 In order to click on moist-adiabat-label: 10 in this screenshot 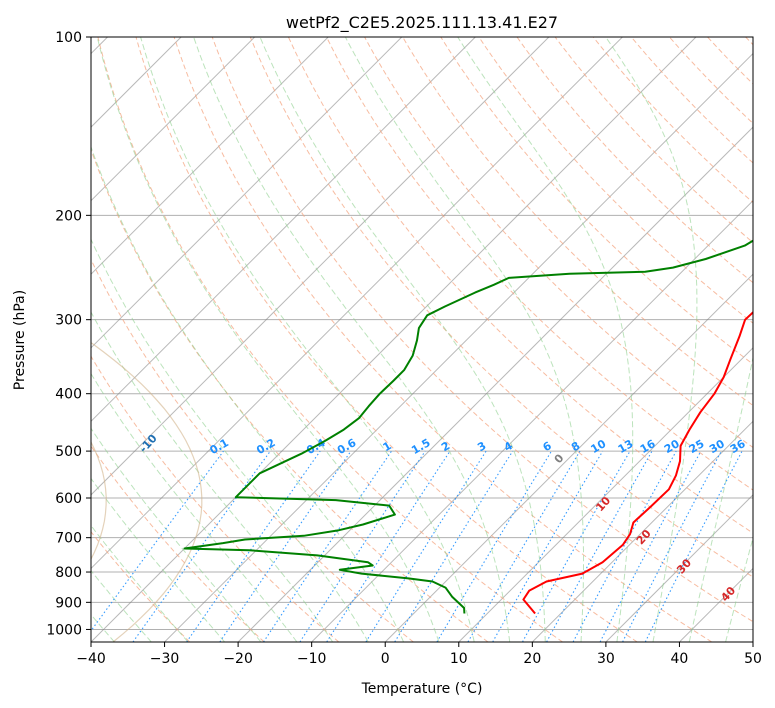, I will do `click(603, 504)`.